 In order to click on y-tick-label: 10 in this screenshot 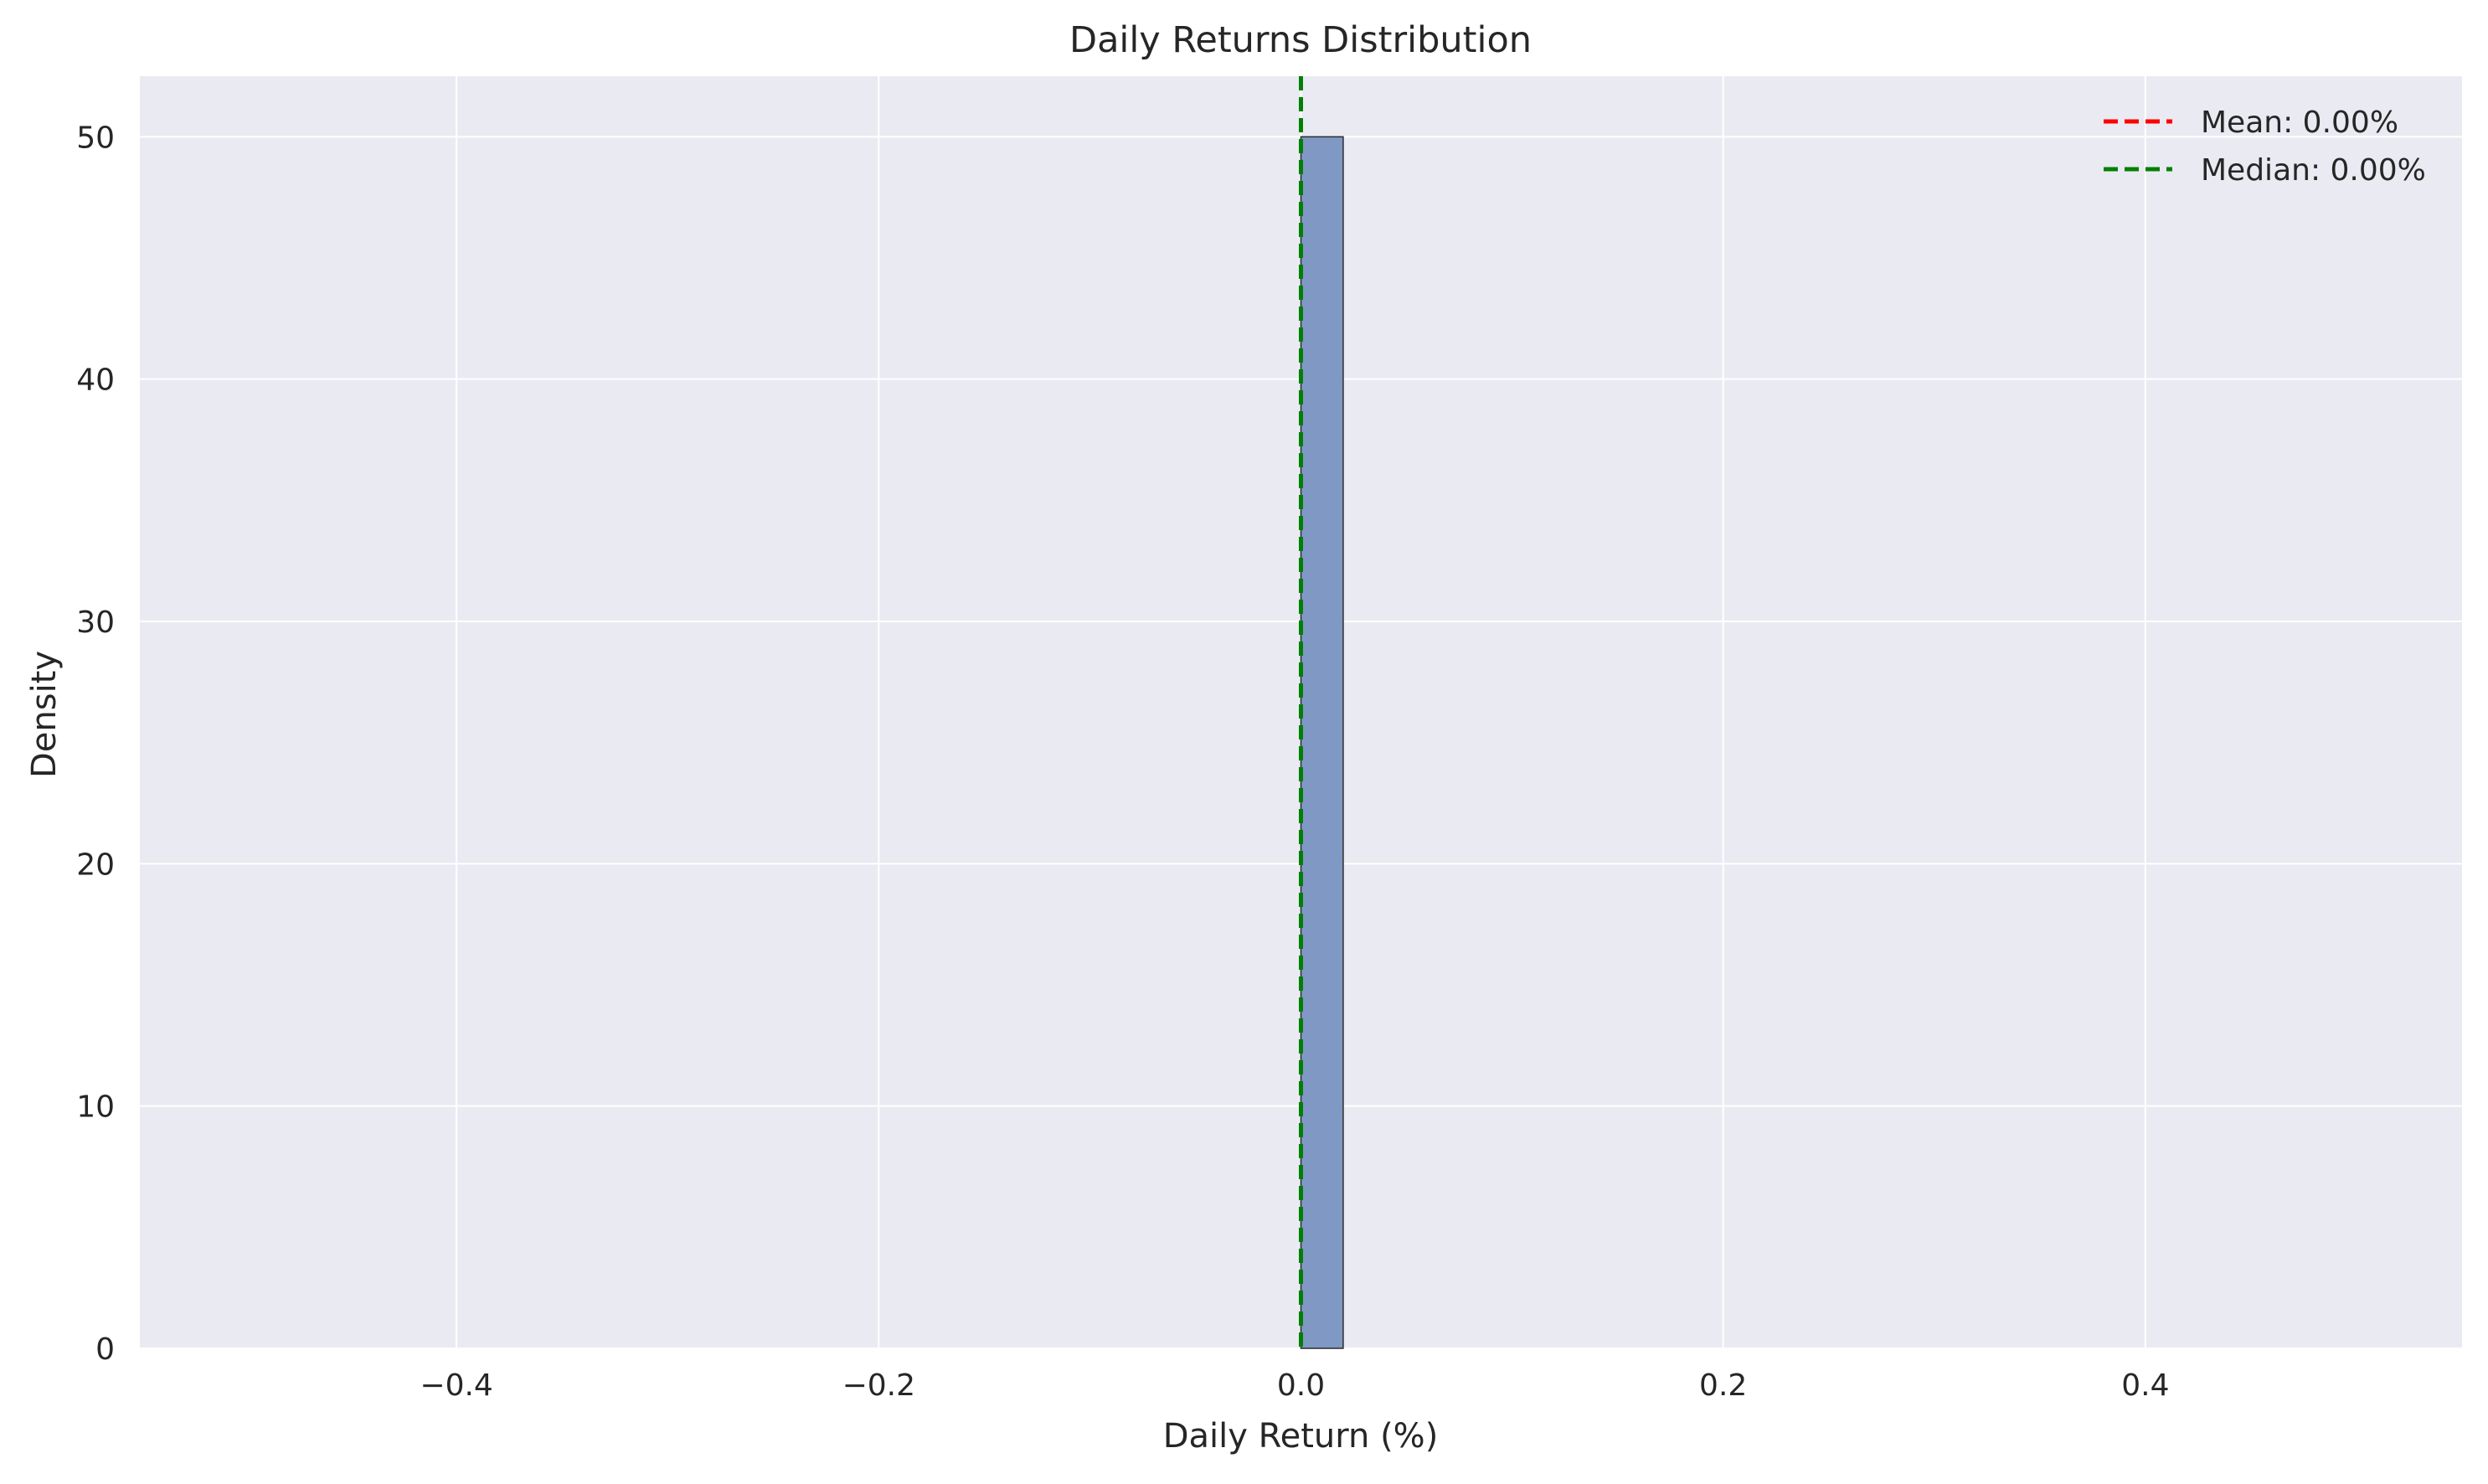, I will do `click(96, 1107)`.